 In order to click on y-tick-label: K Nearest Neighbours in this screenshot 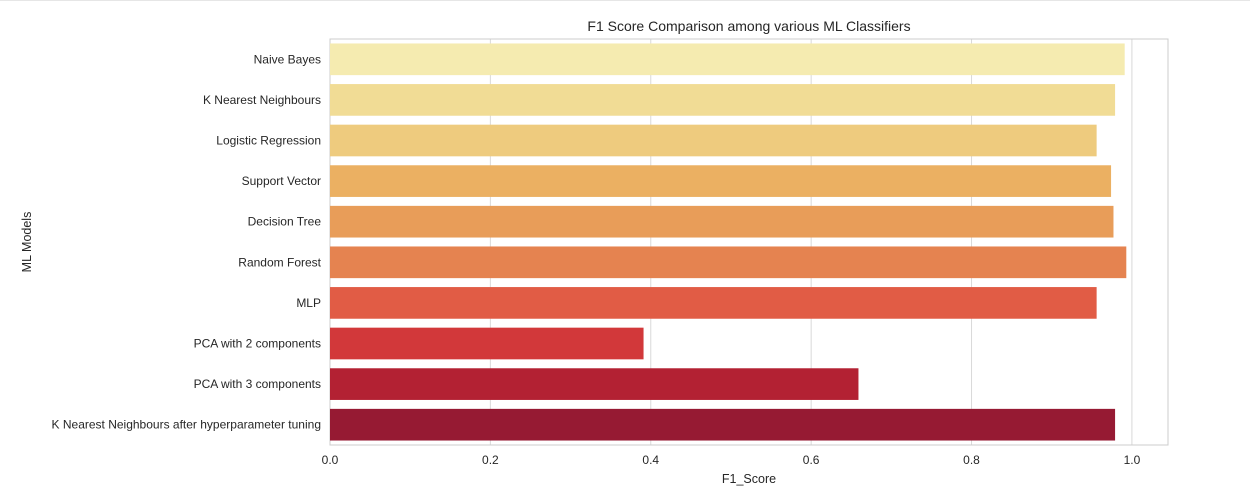, I will do `click(262, 100)`.